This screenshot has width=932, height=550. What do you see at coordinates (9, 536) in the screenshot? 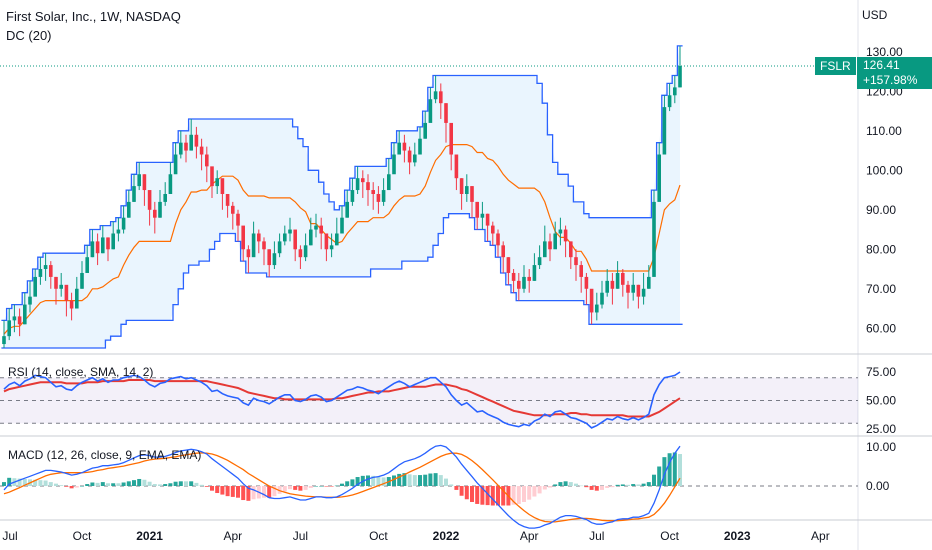
I see `time-tick-label: Jul` at bounding box center [9, 536].